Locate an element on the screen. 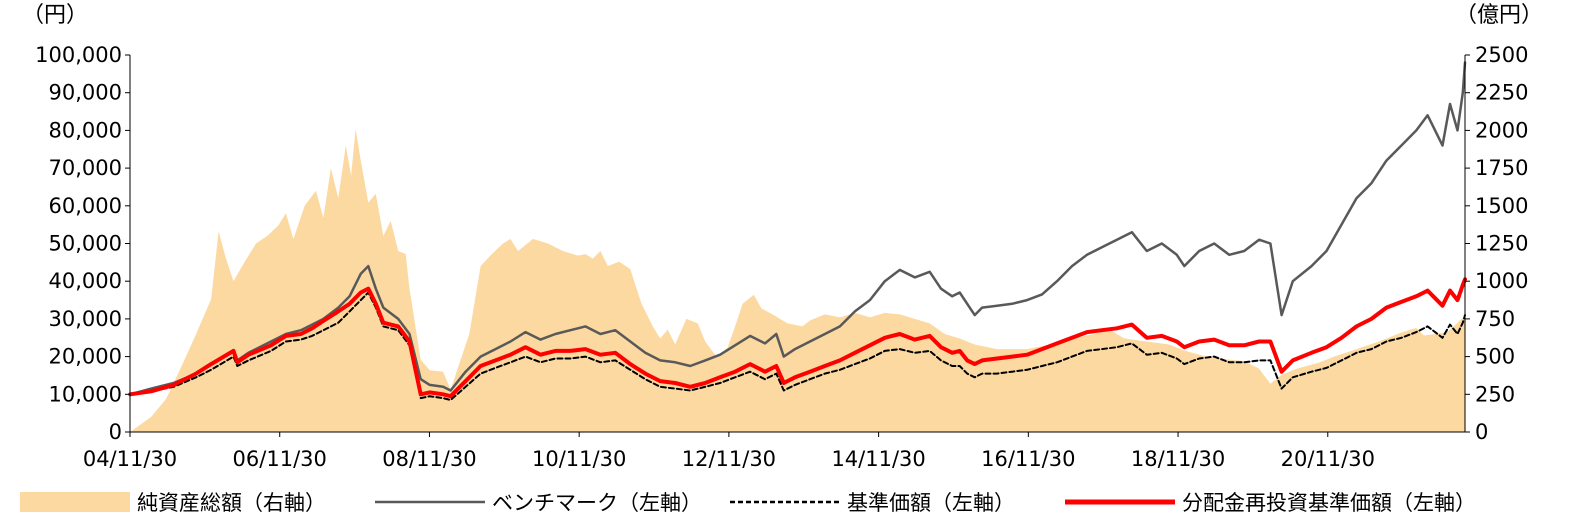  x-tick-label: 04/11/30 is located at coordinates (130, 459).